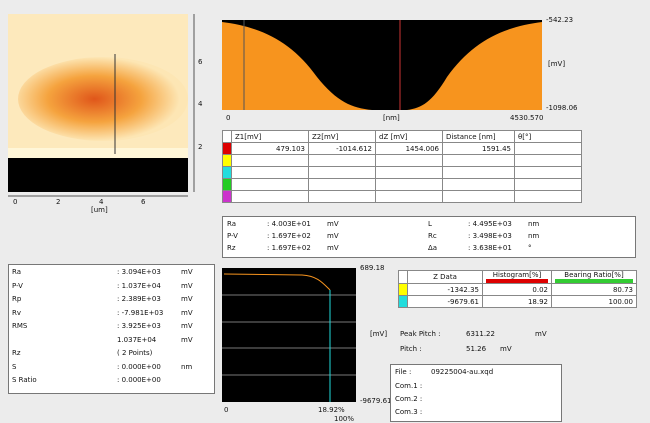 This screenshot has width=650, height=423. I want to click on value: 51.26, so click(476, 349).